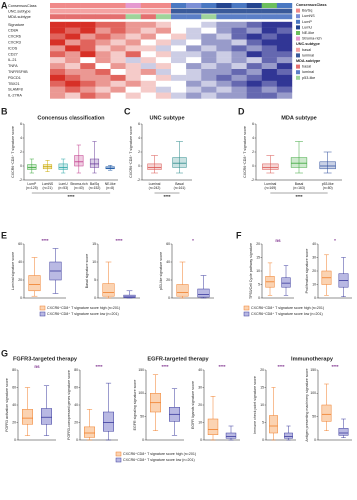 The image size is (357, 500). I want to click on x-tick-label: (n=163), so click(299, 188).